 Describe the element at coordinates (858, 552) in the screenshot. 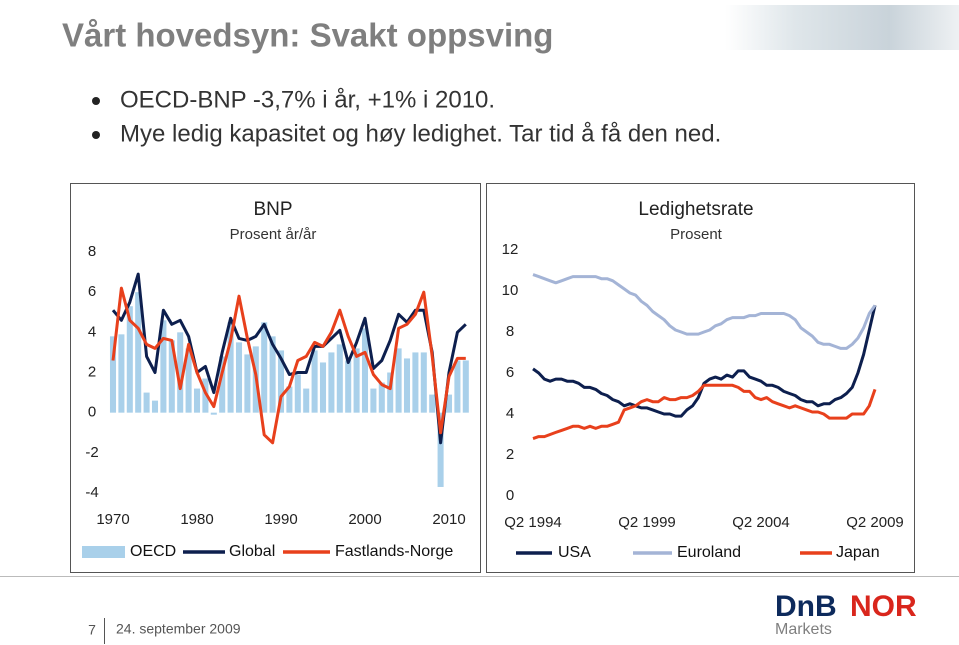

I see `legend-label: Japan` at that location.